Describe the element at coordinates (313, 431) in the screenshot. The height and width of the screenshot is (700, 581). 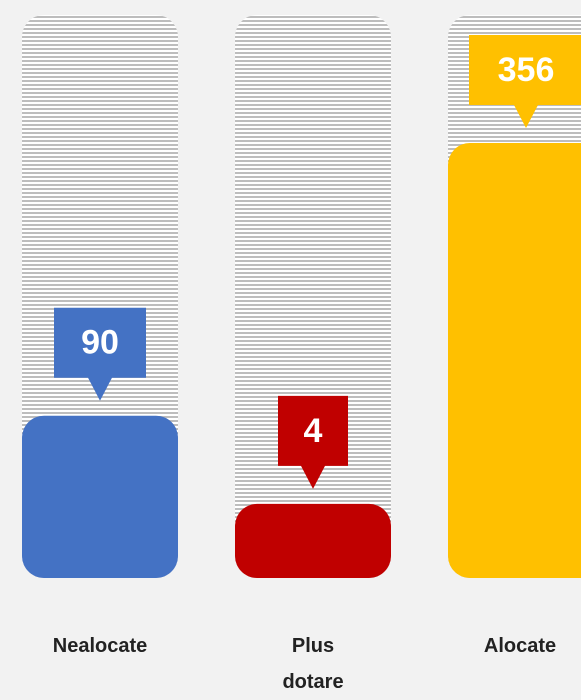
I see `value-label: 4` at that location.